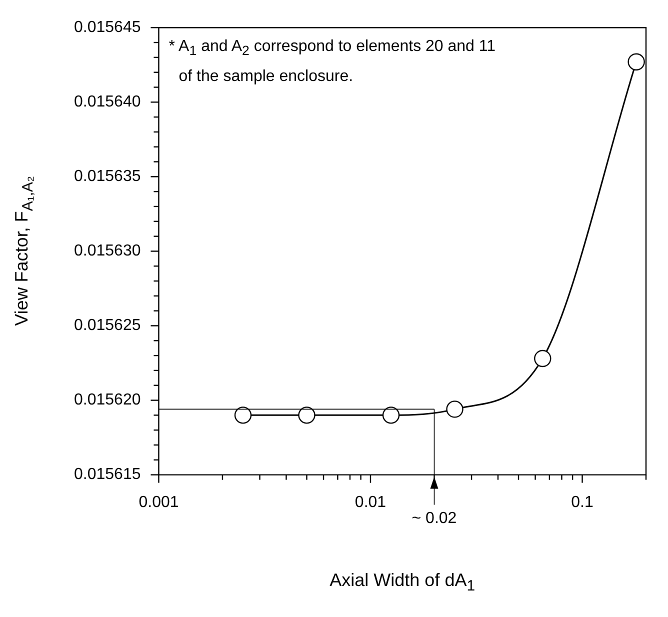 The width and height of the screenshot is (668, 617). Describe the element at coordinates (107, 251) in the screenshot. I see `y-tick-label: 0.015630` at that location.